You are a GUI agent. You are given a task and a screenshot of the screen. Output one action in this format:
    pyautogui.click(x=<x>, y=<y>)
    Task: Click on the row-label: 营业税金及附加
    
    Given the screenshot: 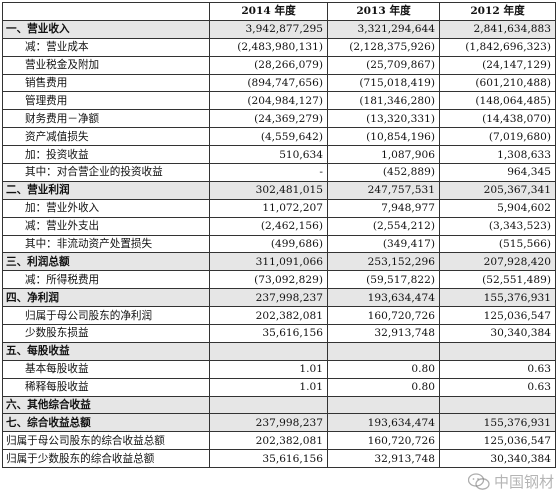 What is the action you would take?
    pyautogui.click(x=106, y=65)
    